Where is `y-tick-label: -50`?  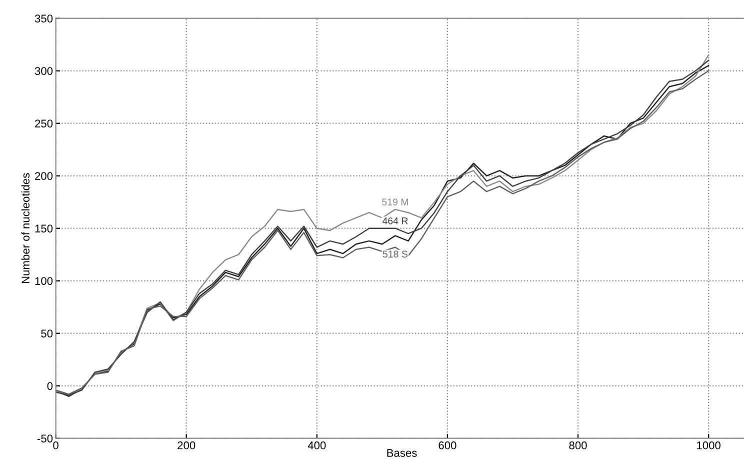 y-tick-label: -50 is located at coordinates (45, 438).